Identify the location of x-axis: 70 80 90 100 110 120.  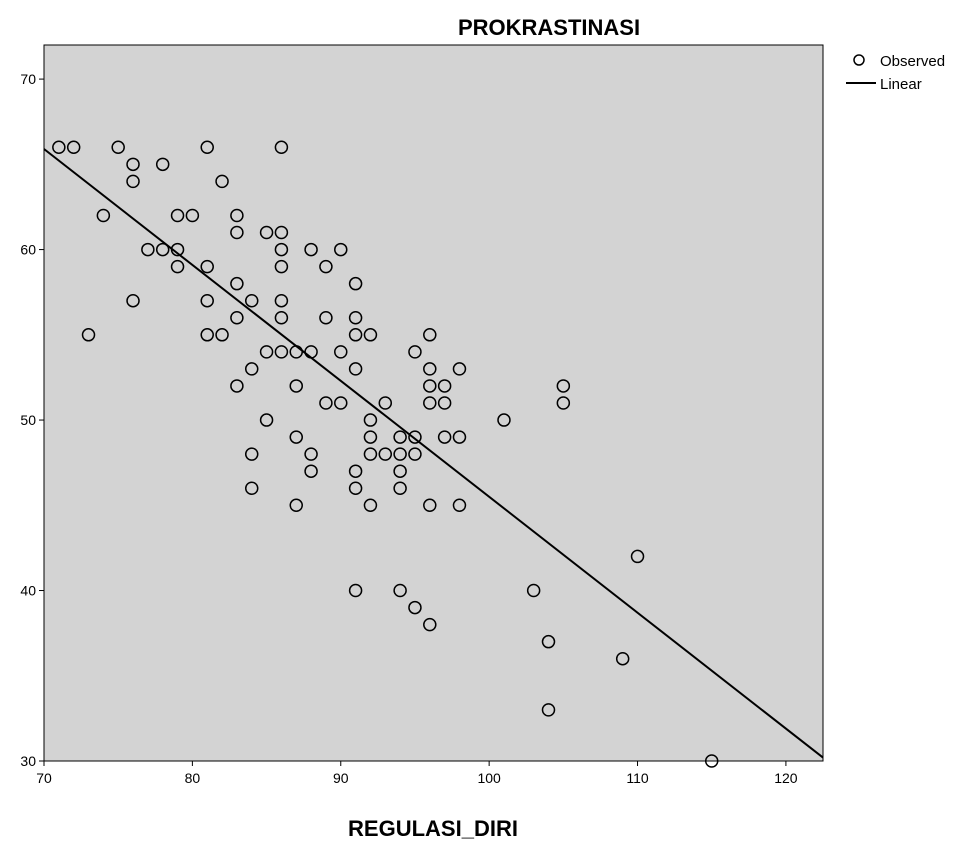
(417, 773).